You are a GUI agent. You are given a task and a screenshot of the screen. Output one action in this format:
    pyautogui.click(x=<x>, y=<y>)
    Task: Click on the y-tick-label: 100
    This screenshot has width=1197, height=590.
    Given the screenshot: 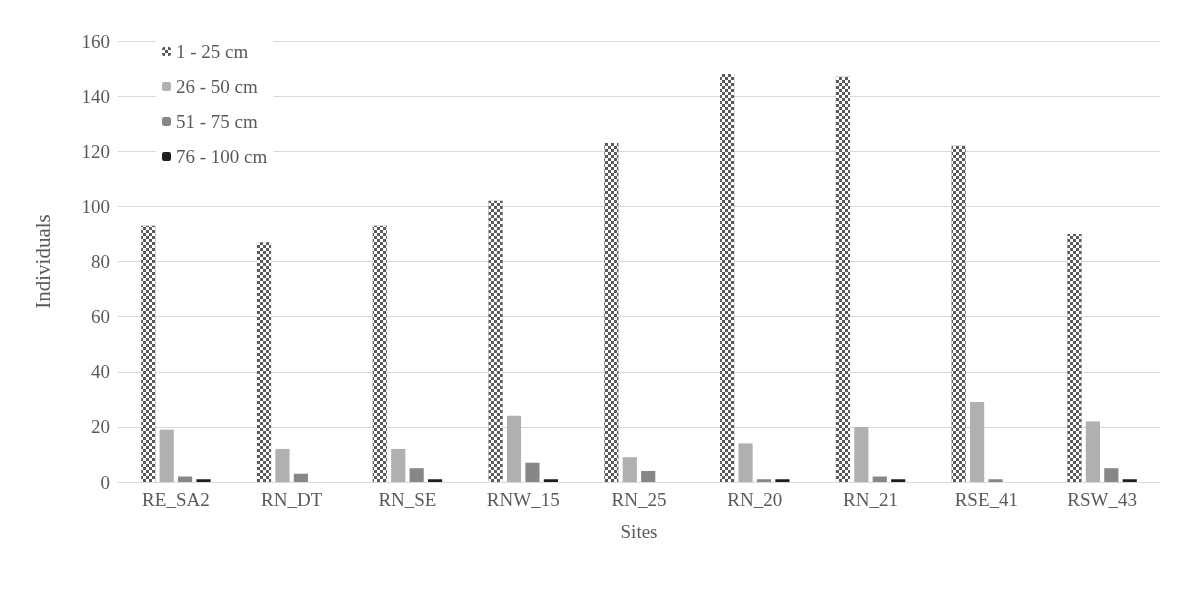 What is the action you would take?
    pyautogui.click(x=95, y=206)
    